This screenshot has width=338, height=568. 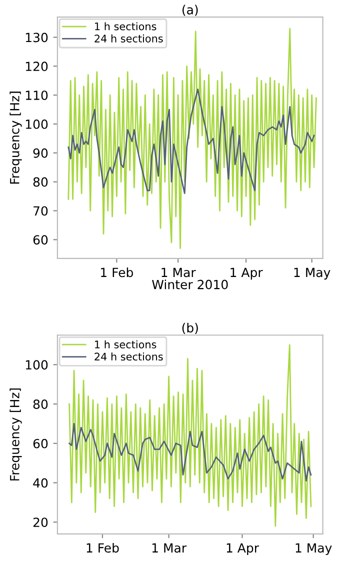 What do you see at coordinates (37, 95) in the screenshot?
I see `y-tick-label: 110` at bounding box center [37, 95].